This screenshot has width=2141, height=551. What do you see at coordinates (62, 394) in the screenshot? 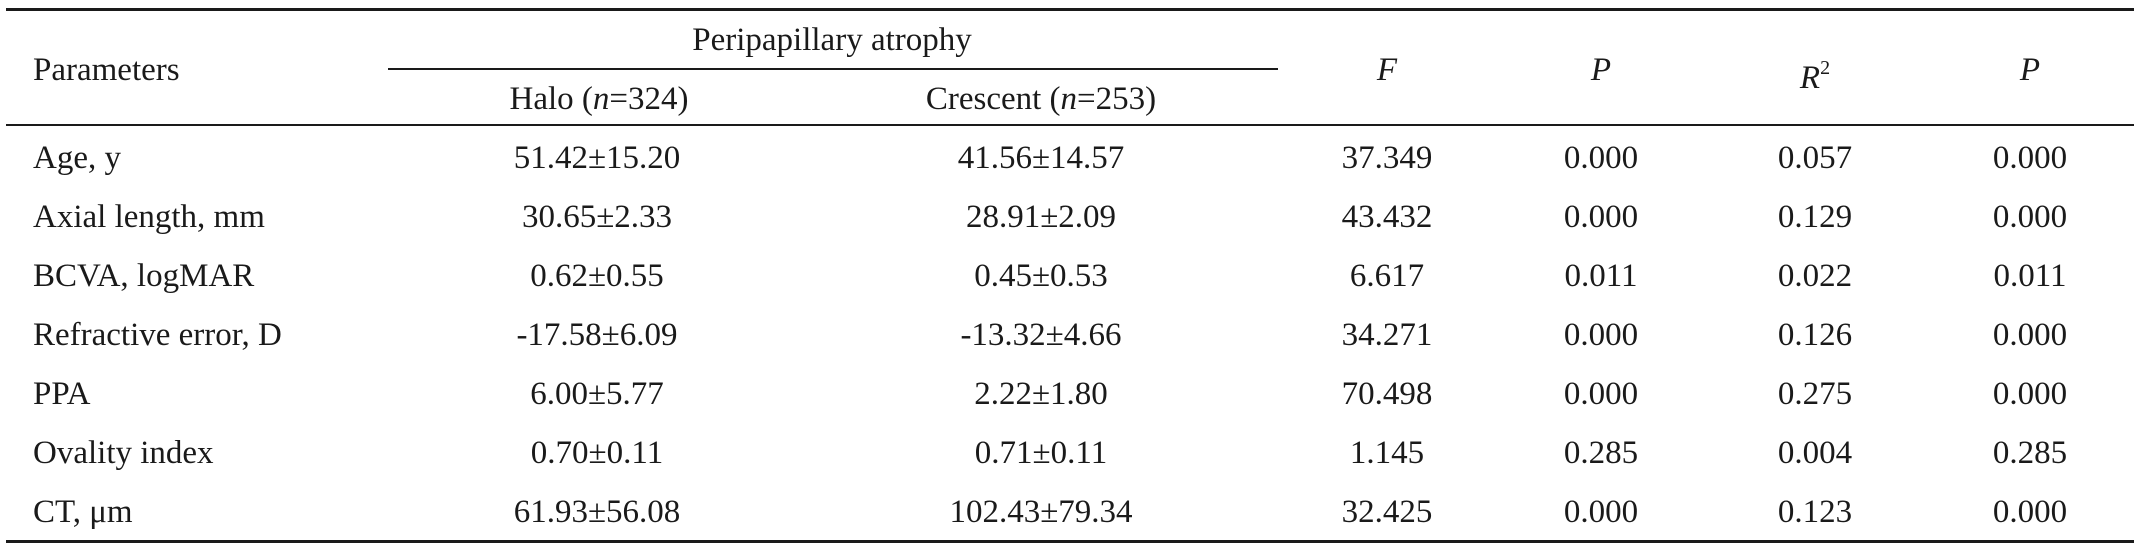
I see `cell-param: PPA` at bounding box center [62, 394].